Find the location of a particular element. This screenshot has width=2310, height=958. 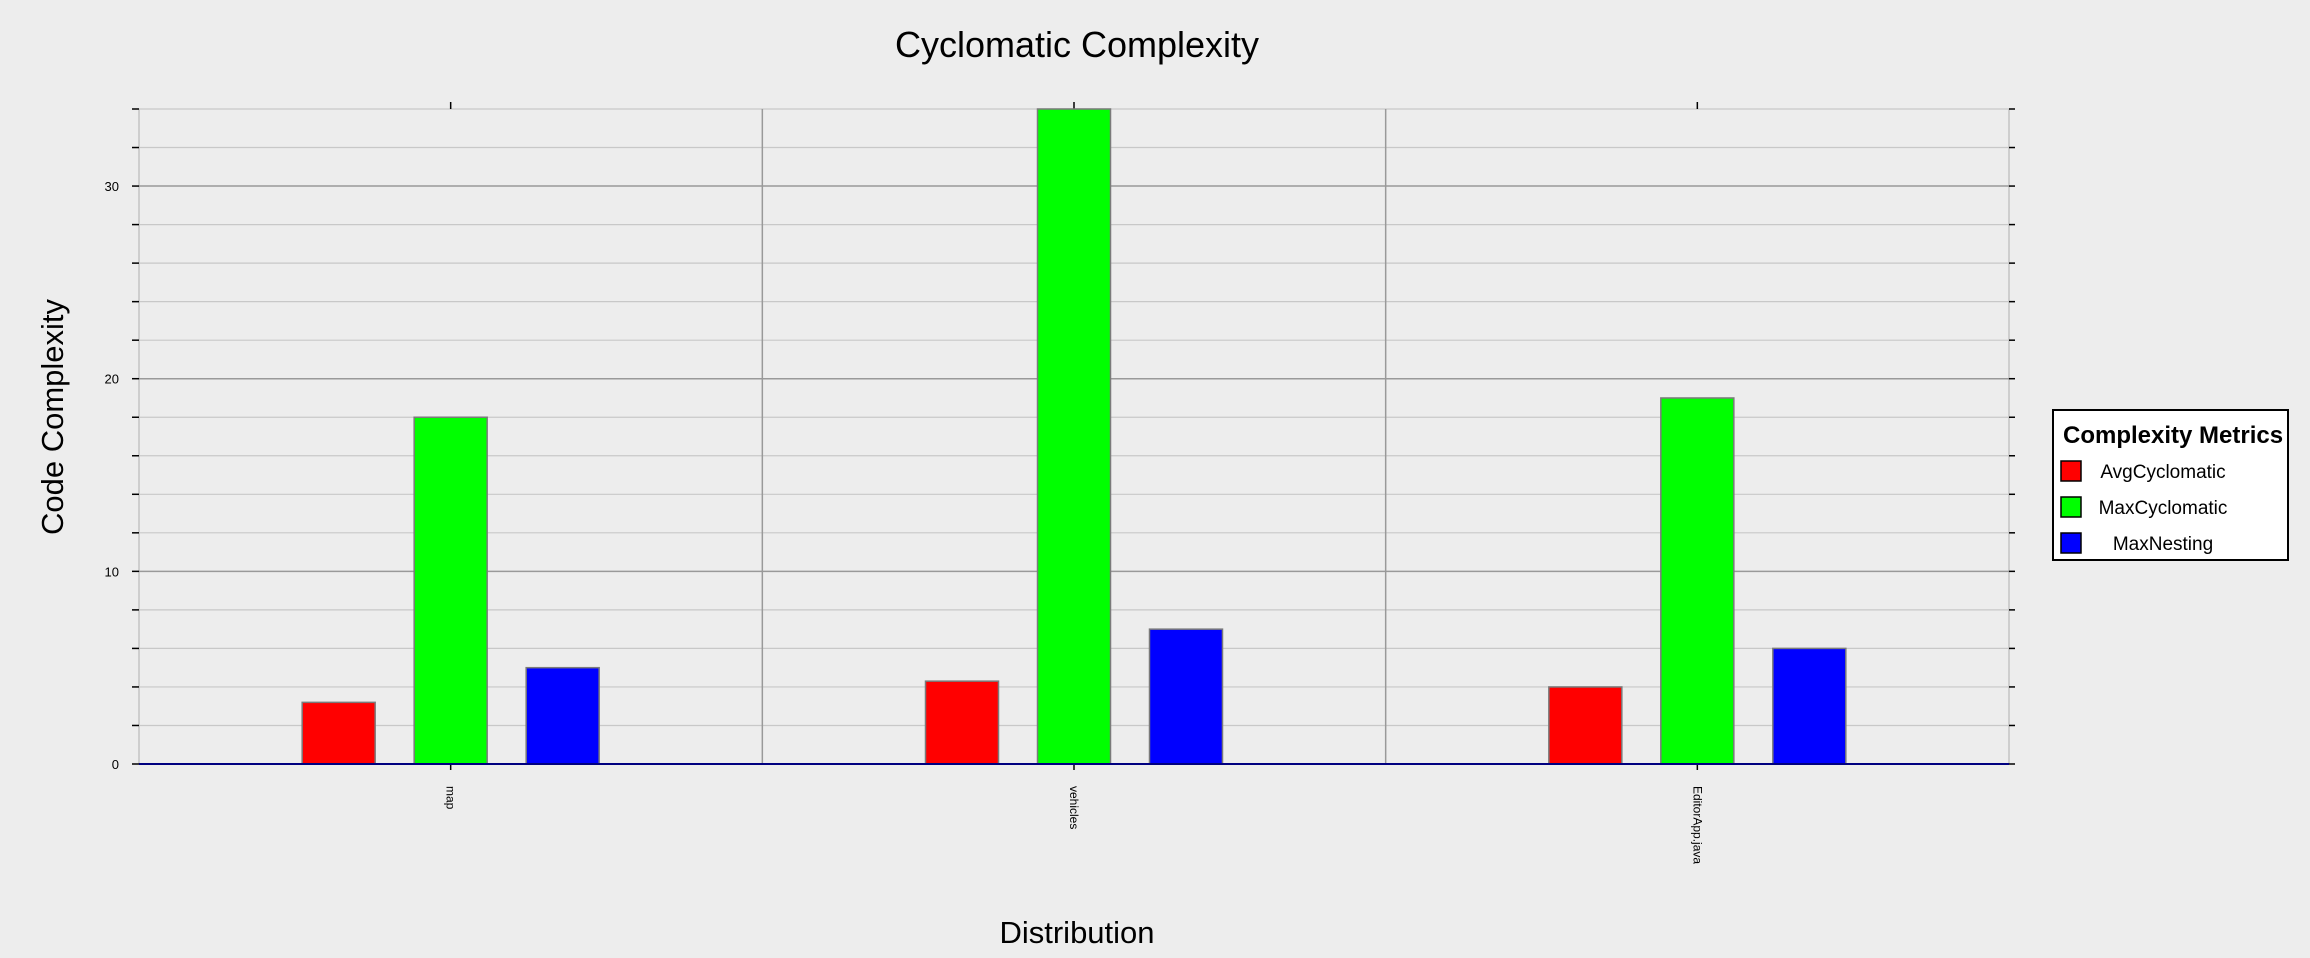

x-tick-label: map is located at coordinates (451, 798).